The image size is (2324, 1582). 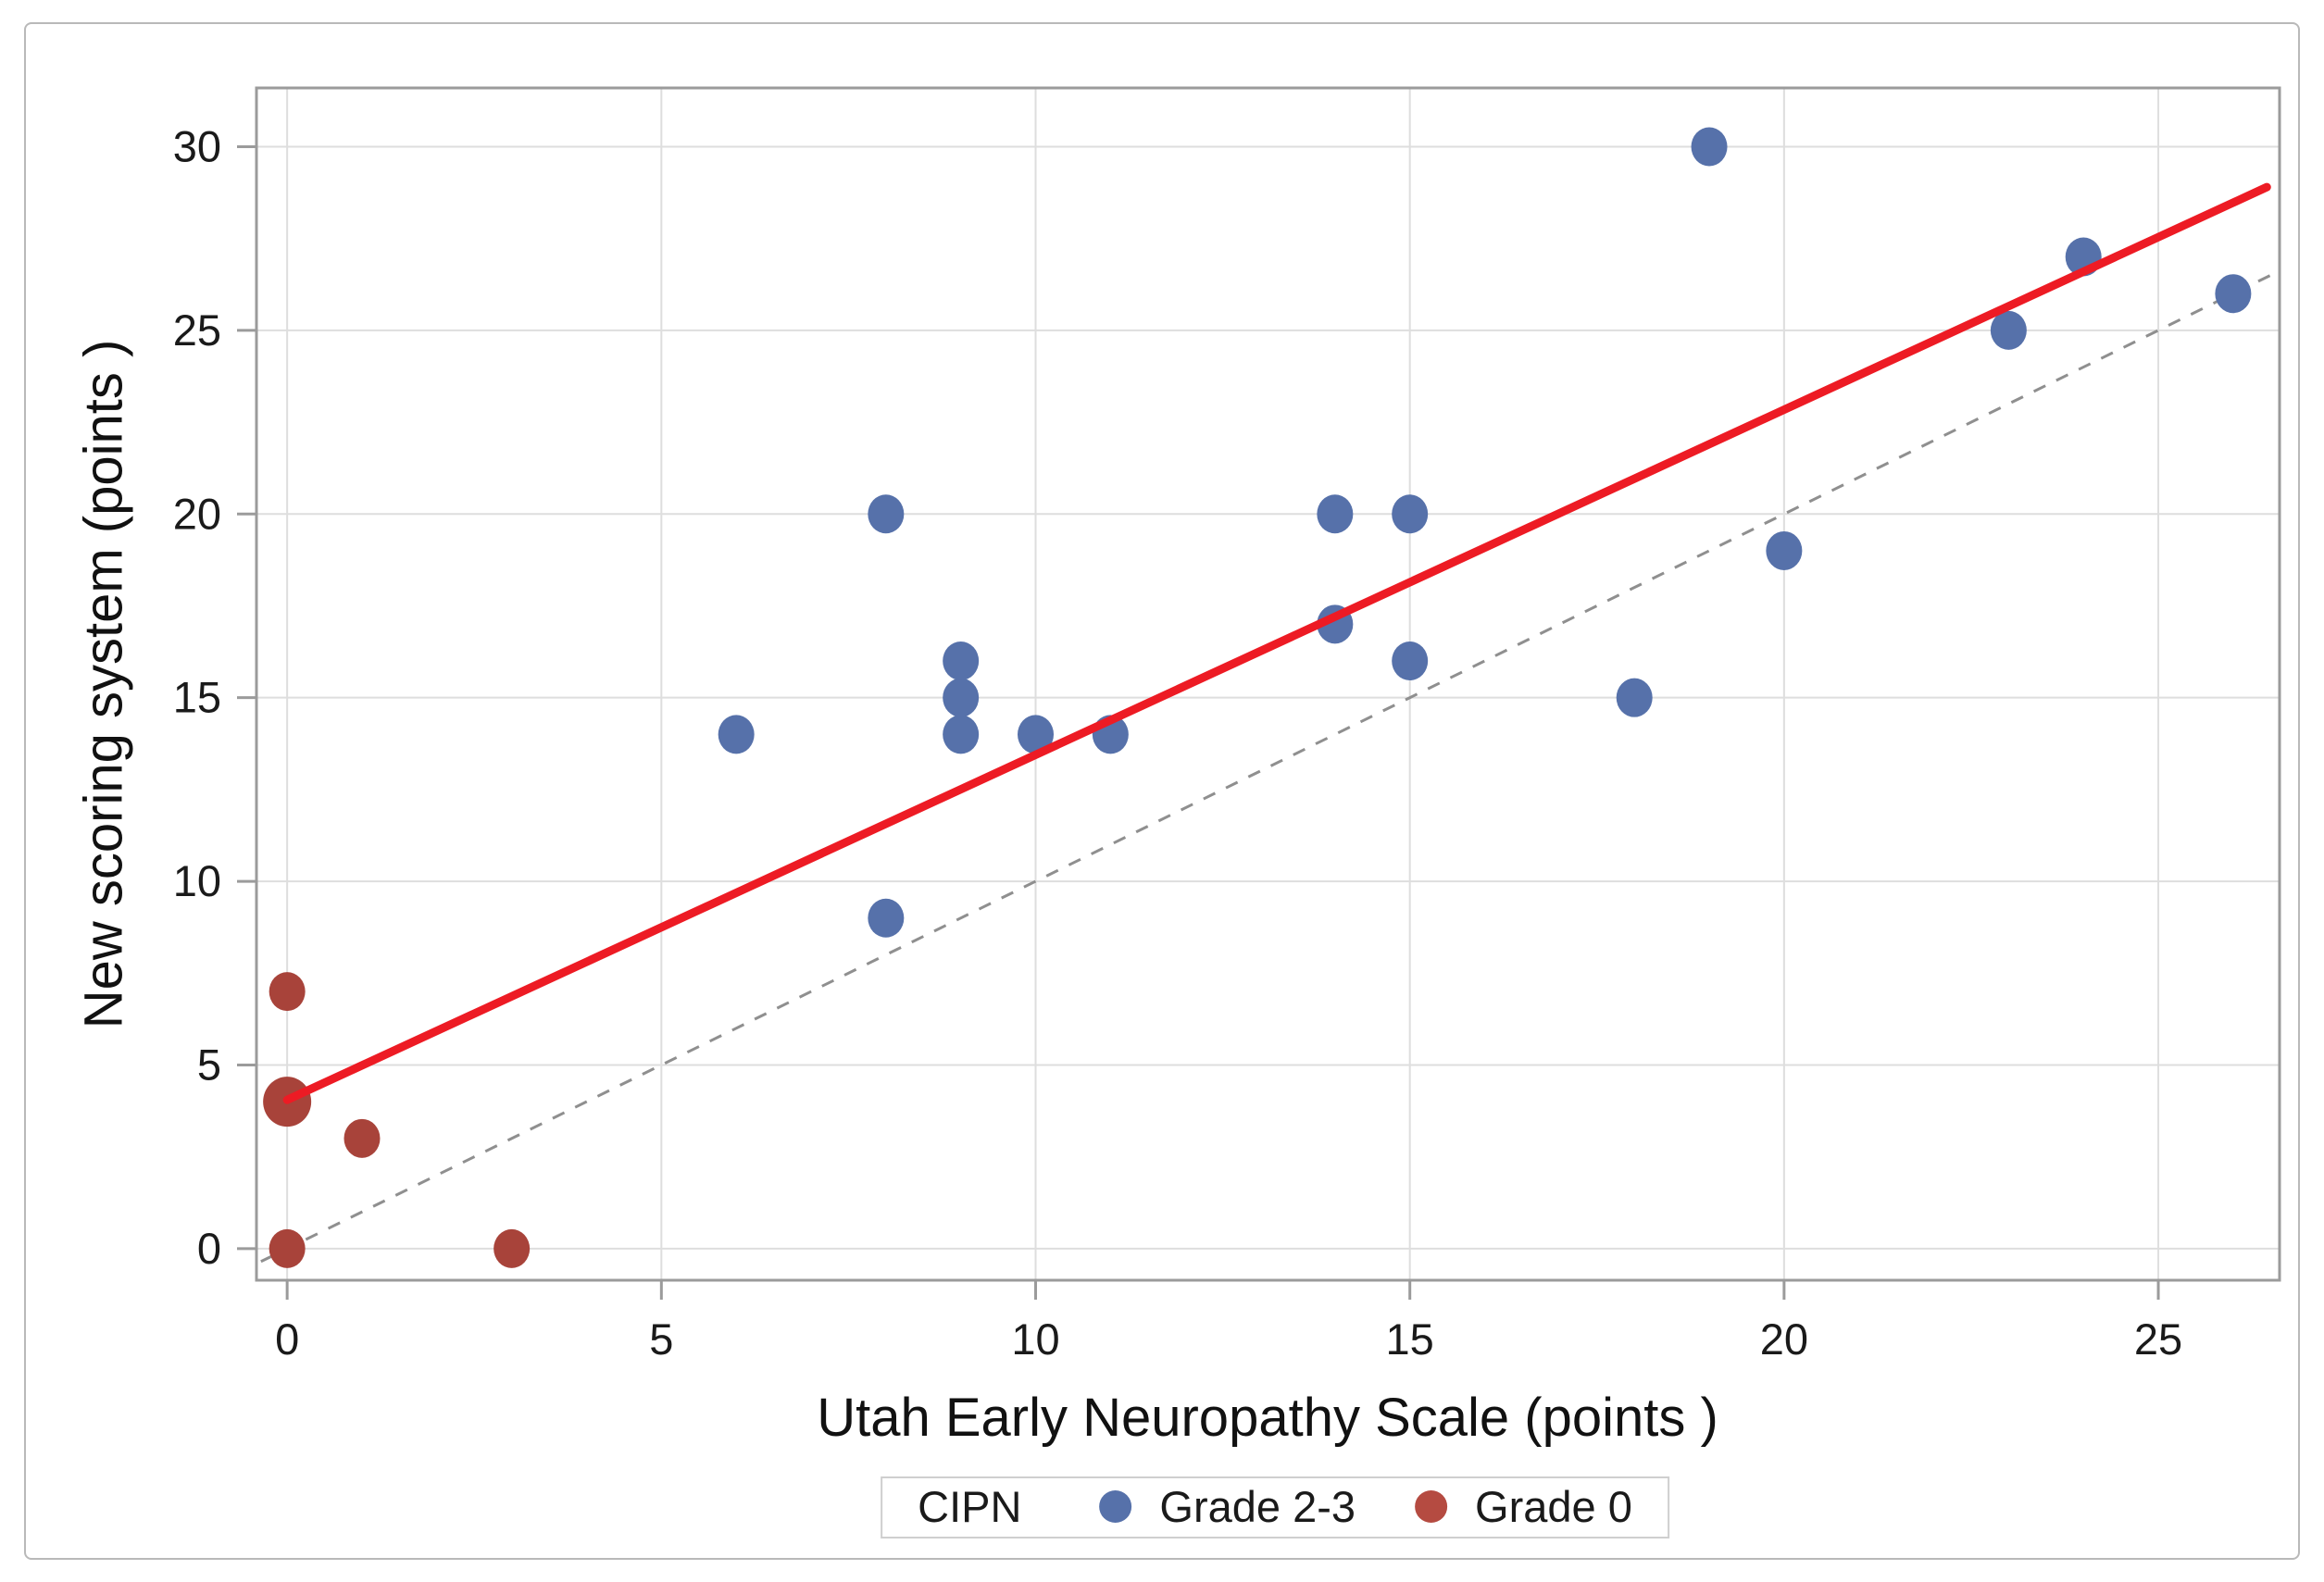 What do you see at coordinates (1267, 1418) in the screenshot?
I see `x-axis-title: Utah Early Neuropathy Scale (points )` at bounding box center [1267, 1418].